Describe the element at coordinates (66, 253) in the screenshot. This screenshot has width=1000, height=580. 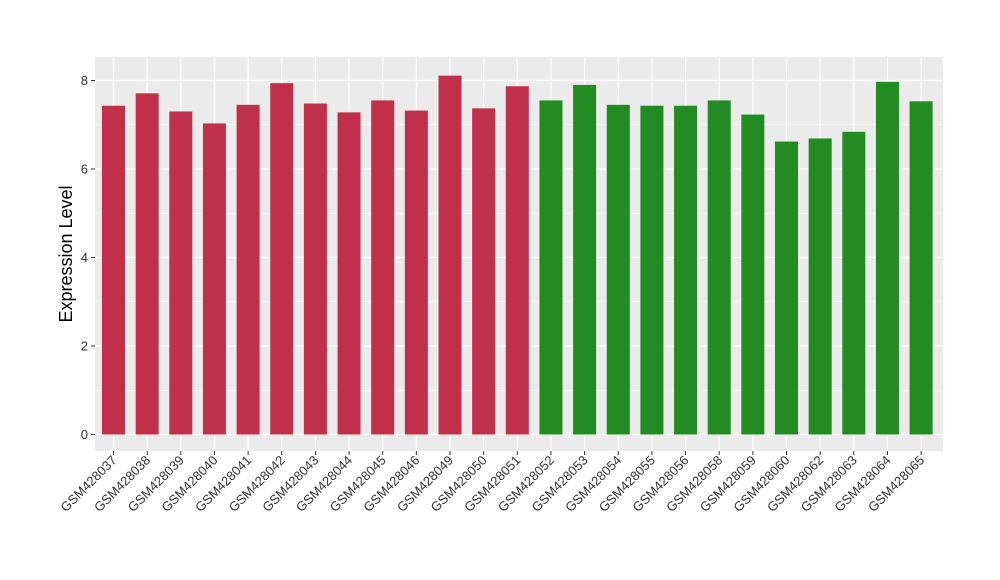
I see `y-axis-title: Expression Level` at that location.